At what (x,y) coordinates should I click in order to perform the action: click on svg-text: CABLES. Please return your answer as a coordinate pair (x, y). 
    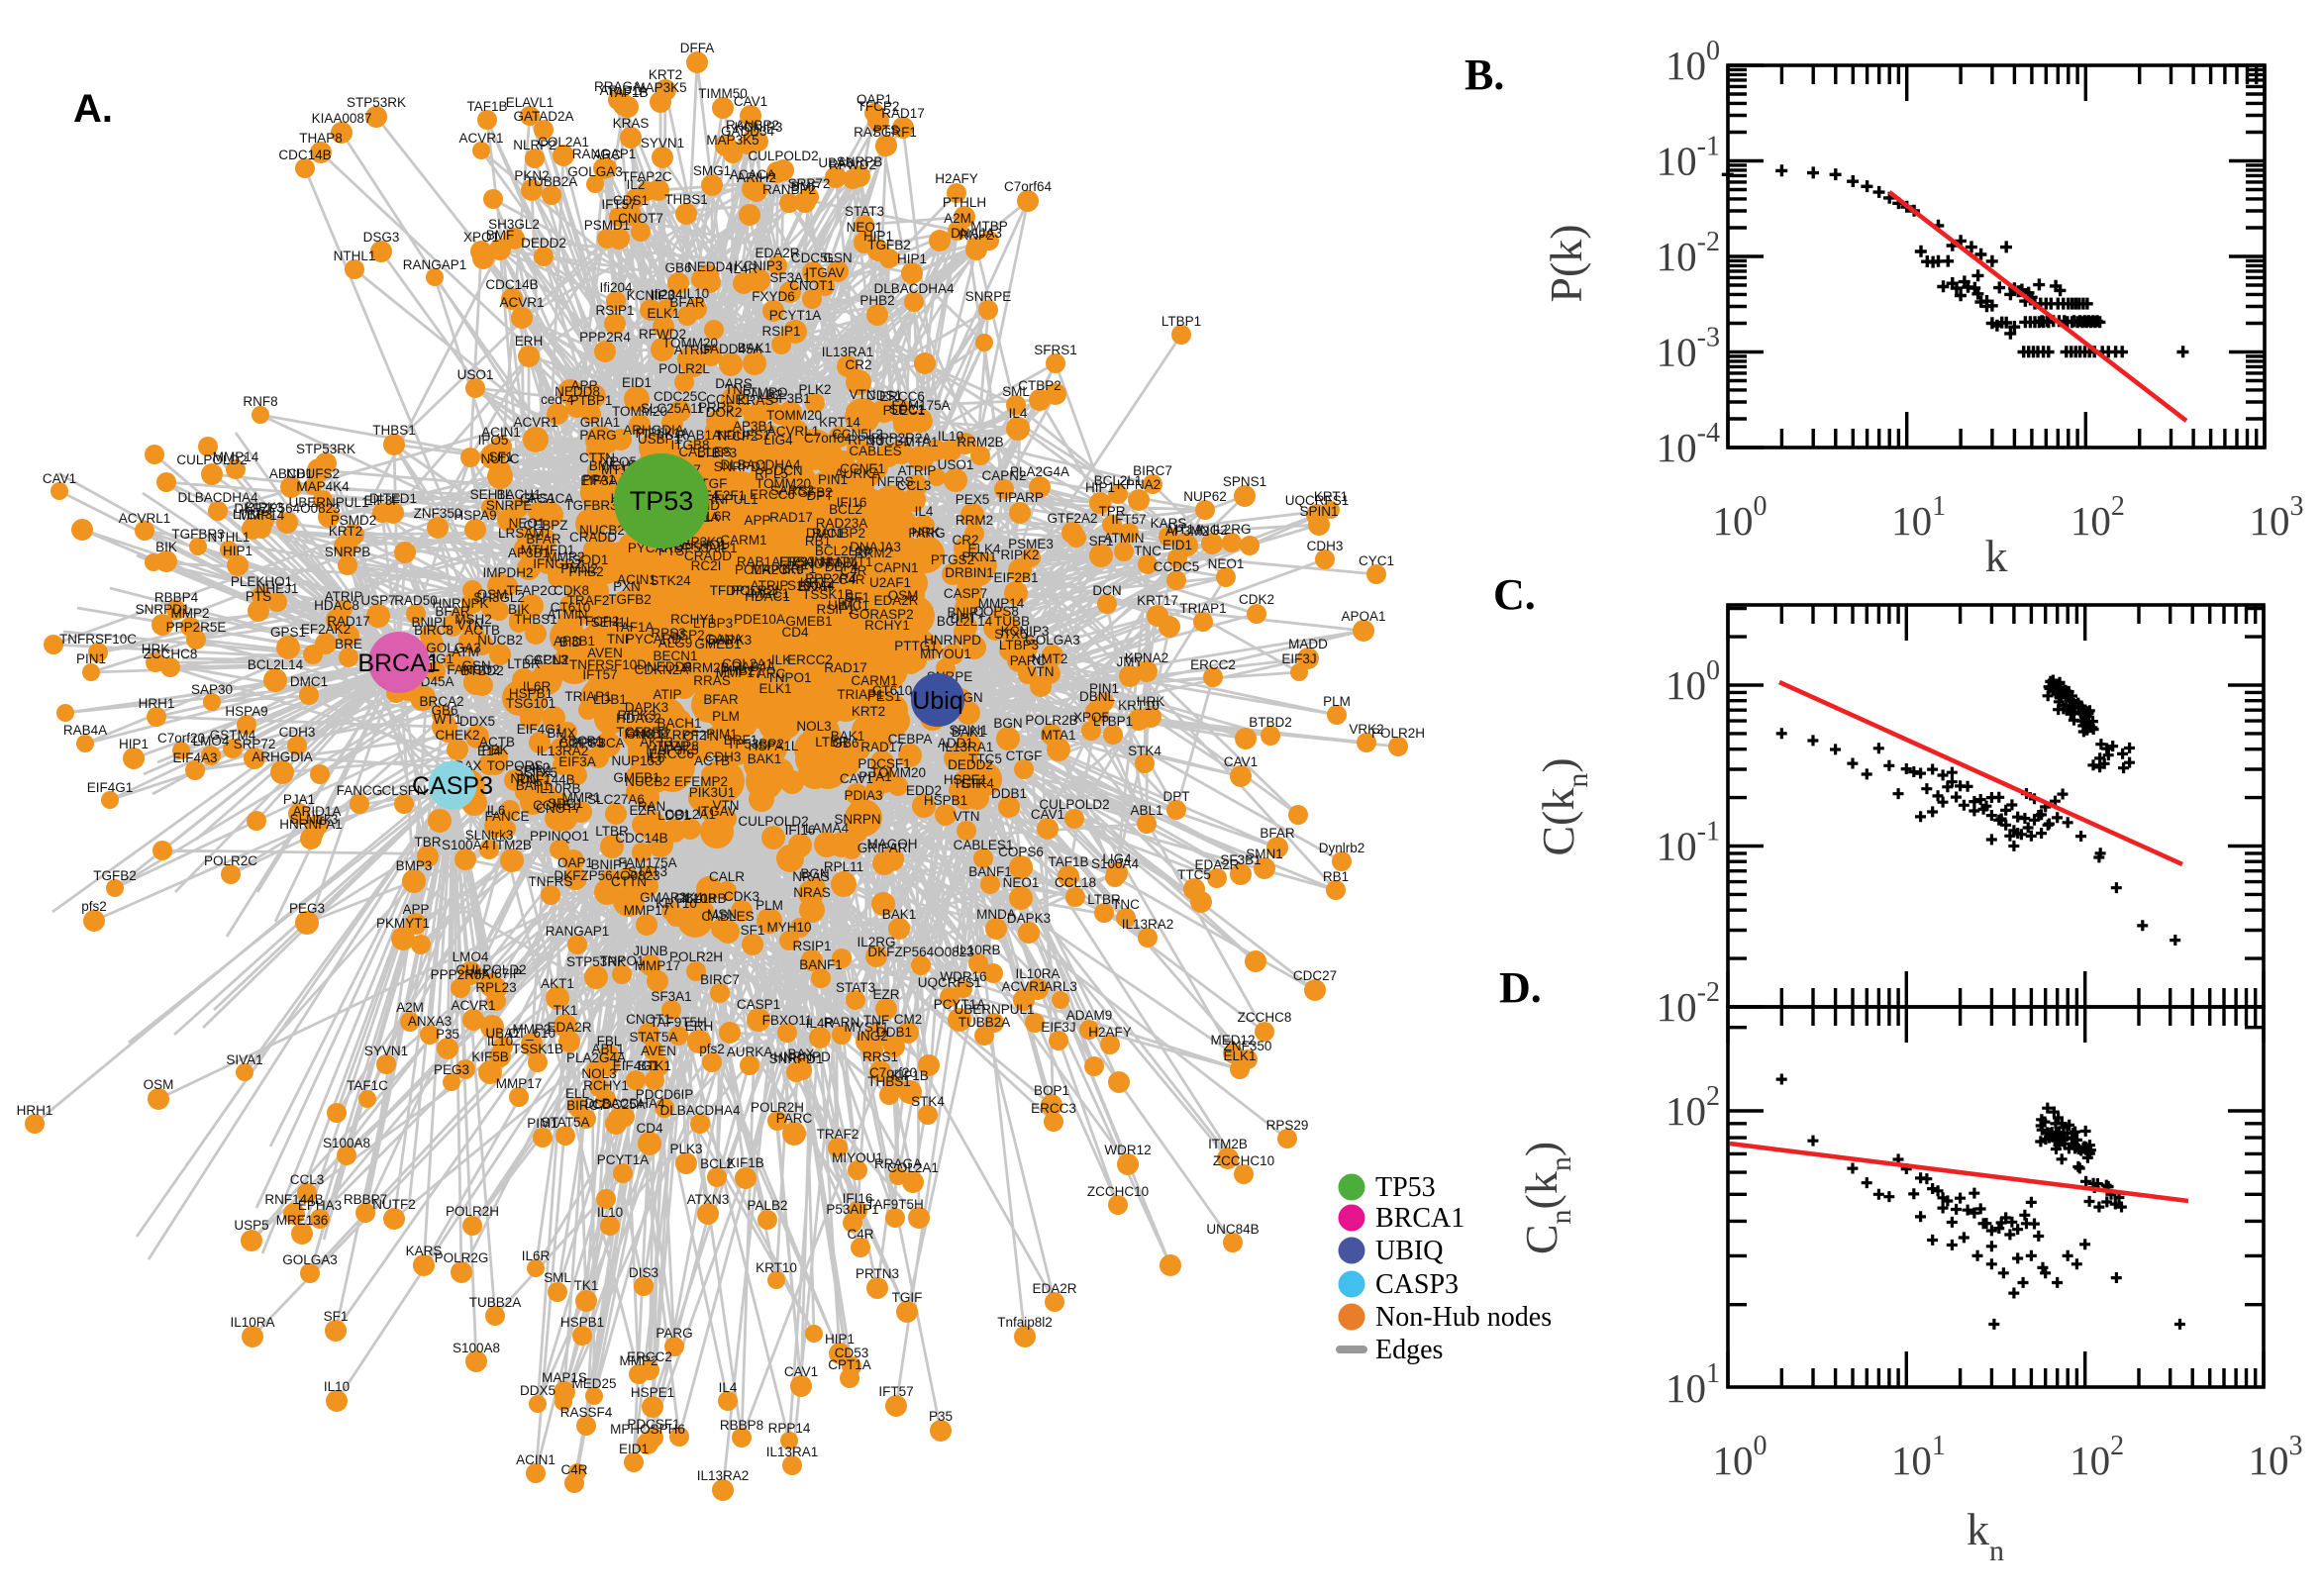
    Looking at the image, I should click on (728, 916).